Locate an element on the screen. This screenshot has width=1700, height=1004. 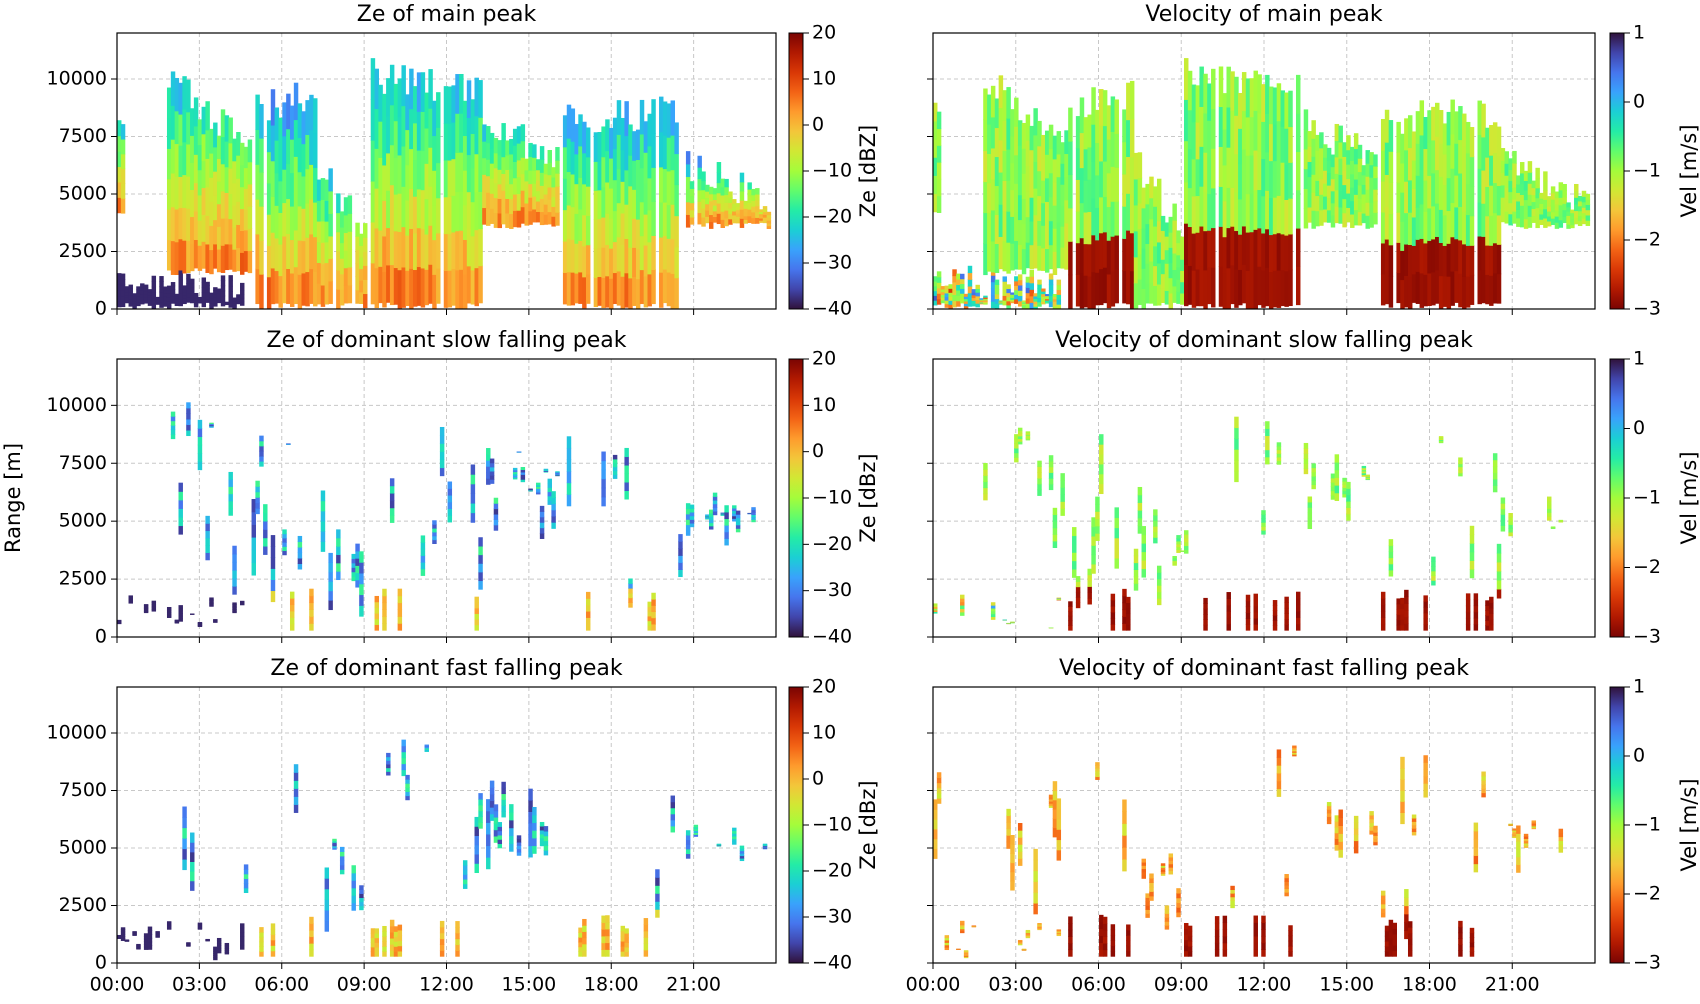
colorbar-tick-label: 1 is located at coordinates (1639, 33).